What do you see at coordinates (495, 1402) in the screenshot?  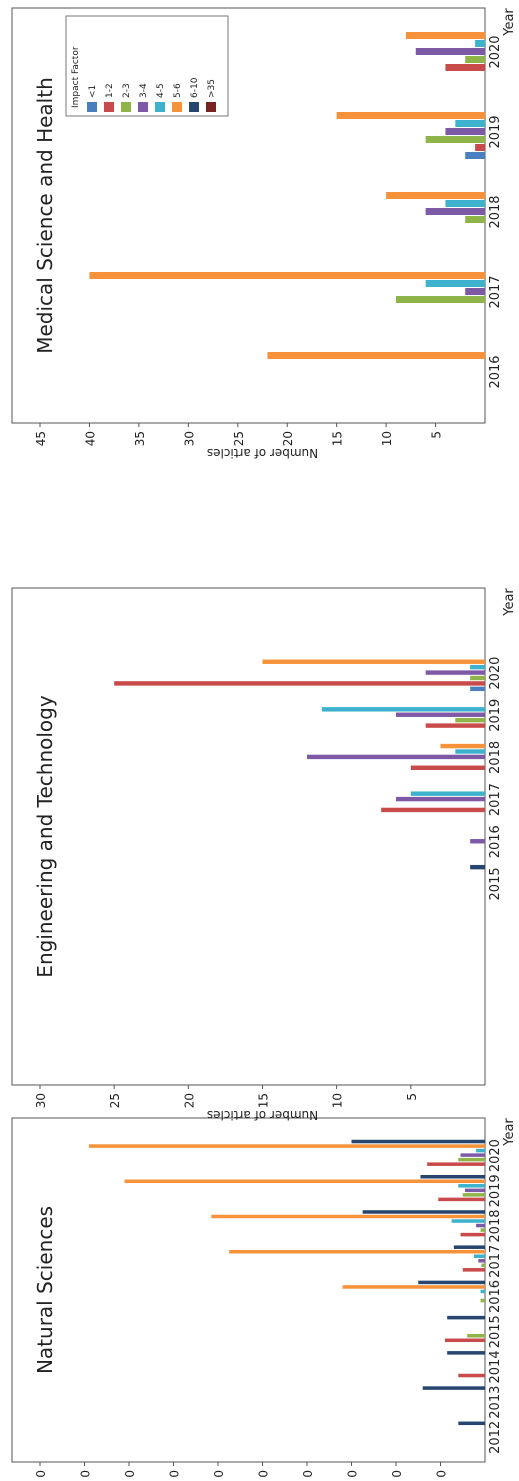 I see `x-tick-label: 2013` at bounding box center [495, 1402].